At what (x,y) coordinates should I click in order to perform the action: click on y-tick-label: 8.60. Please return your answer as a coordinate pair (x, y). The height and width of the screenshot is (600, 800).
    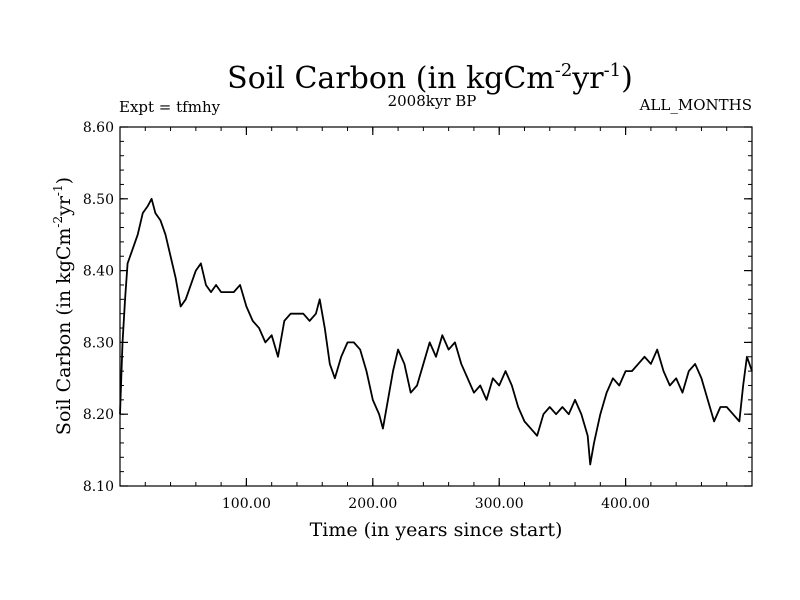
    Looking at the image, I should click on (98, 128).